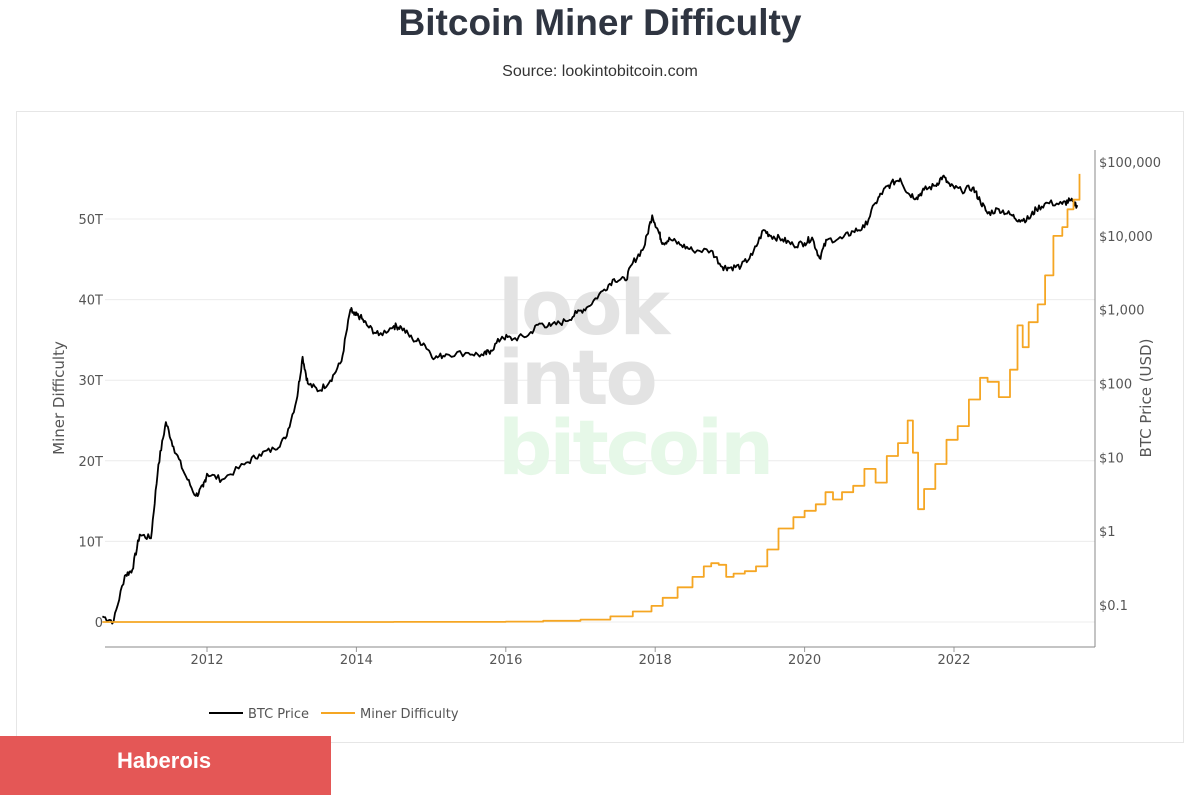  I want to click on legend-label-btc-price: BTC Price, so click(278, 714).